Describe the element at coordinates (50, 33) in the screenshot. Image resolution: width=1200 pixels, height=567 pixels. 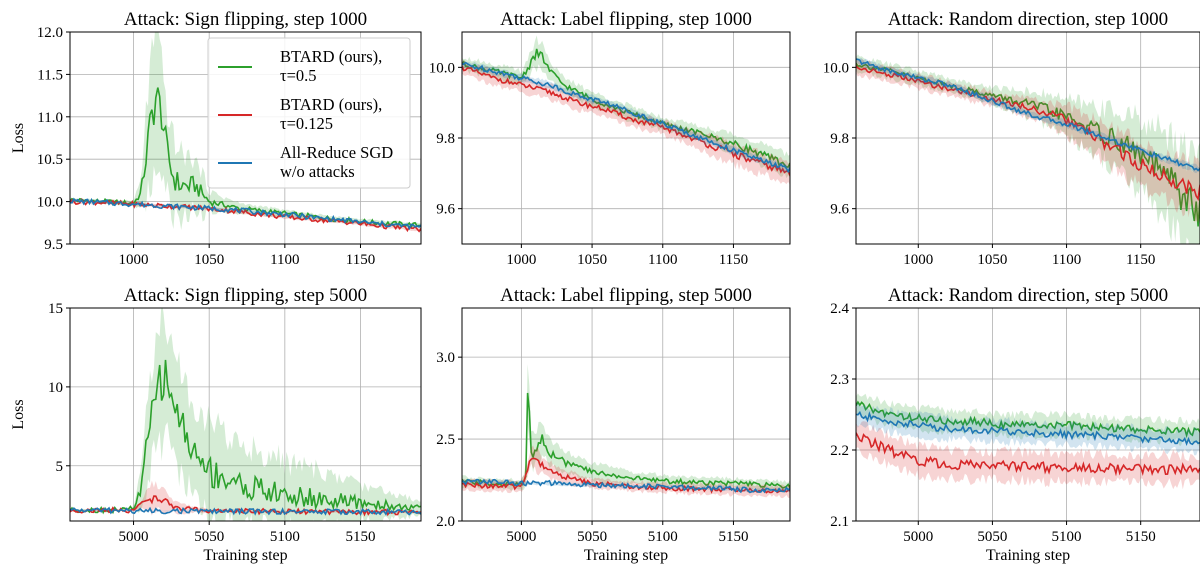
I see `y-tick-label: 12.0` at that location.